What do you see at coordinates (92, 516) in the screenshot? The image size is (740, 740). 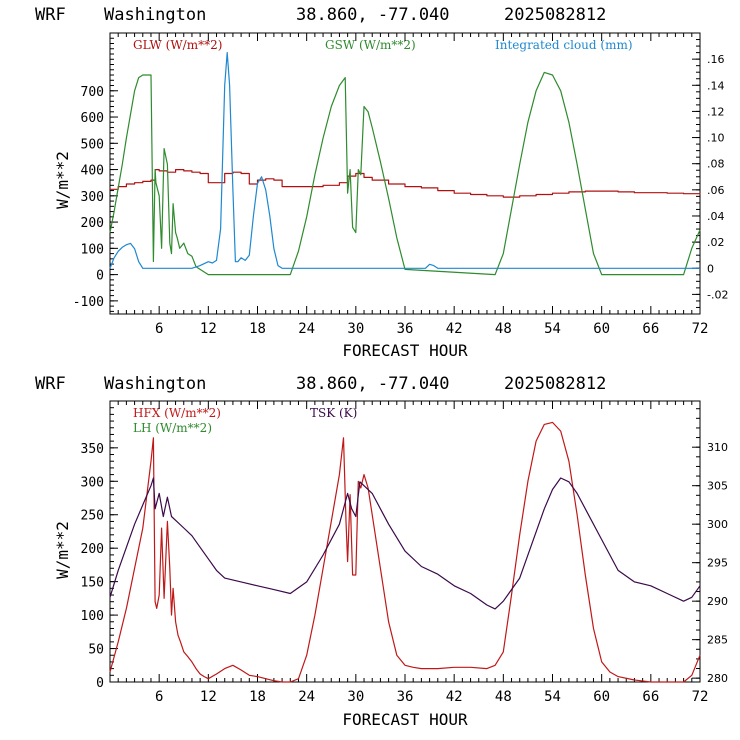 I see `y-tick-label: 250` at bounding box center [92, 516].